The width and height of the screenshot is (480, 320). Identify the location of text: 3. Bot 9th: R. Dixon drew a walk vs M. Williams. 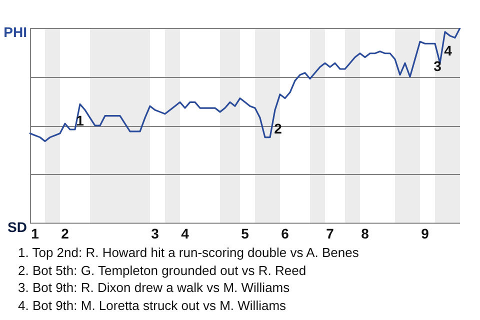
(154, 287).